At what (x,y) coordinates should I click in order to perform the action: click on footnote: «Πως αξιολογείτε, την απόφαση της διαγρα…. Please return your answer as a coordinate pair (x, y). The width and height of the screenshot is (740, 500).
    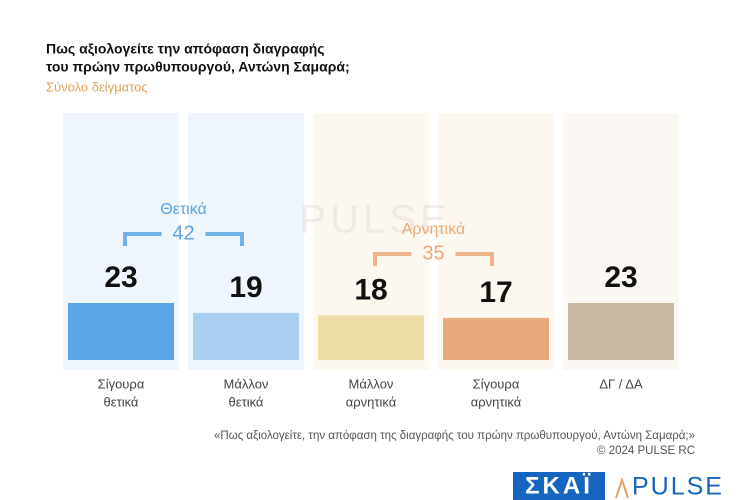
    Looking at the image, I should click on (454, 436).